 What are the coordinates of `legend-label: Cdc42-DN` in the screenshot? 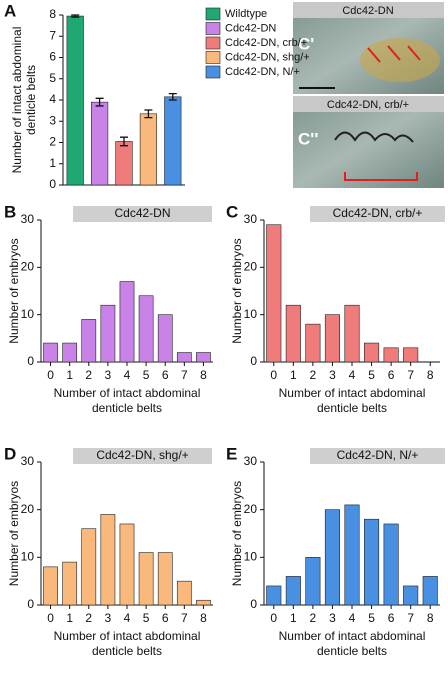 It's located at (250, 28).